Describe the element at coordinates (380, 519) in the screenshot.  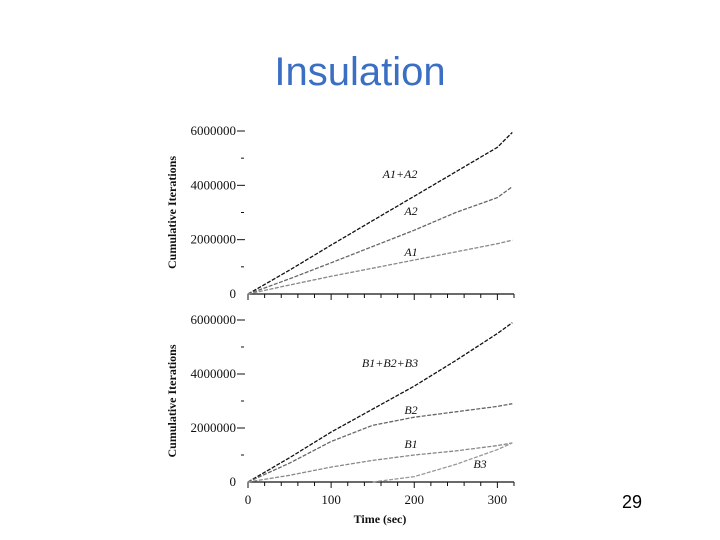
I see `x-axis-title: Time (sec)` at that location.